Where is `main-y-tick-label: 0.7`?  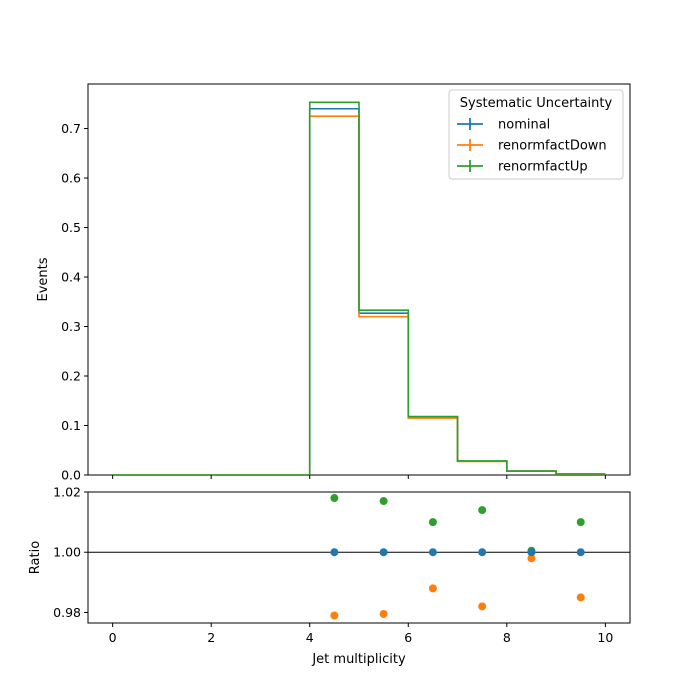
main-y-tick-label: 0.7 is located at coordinates (71, 128).